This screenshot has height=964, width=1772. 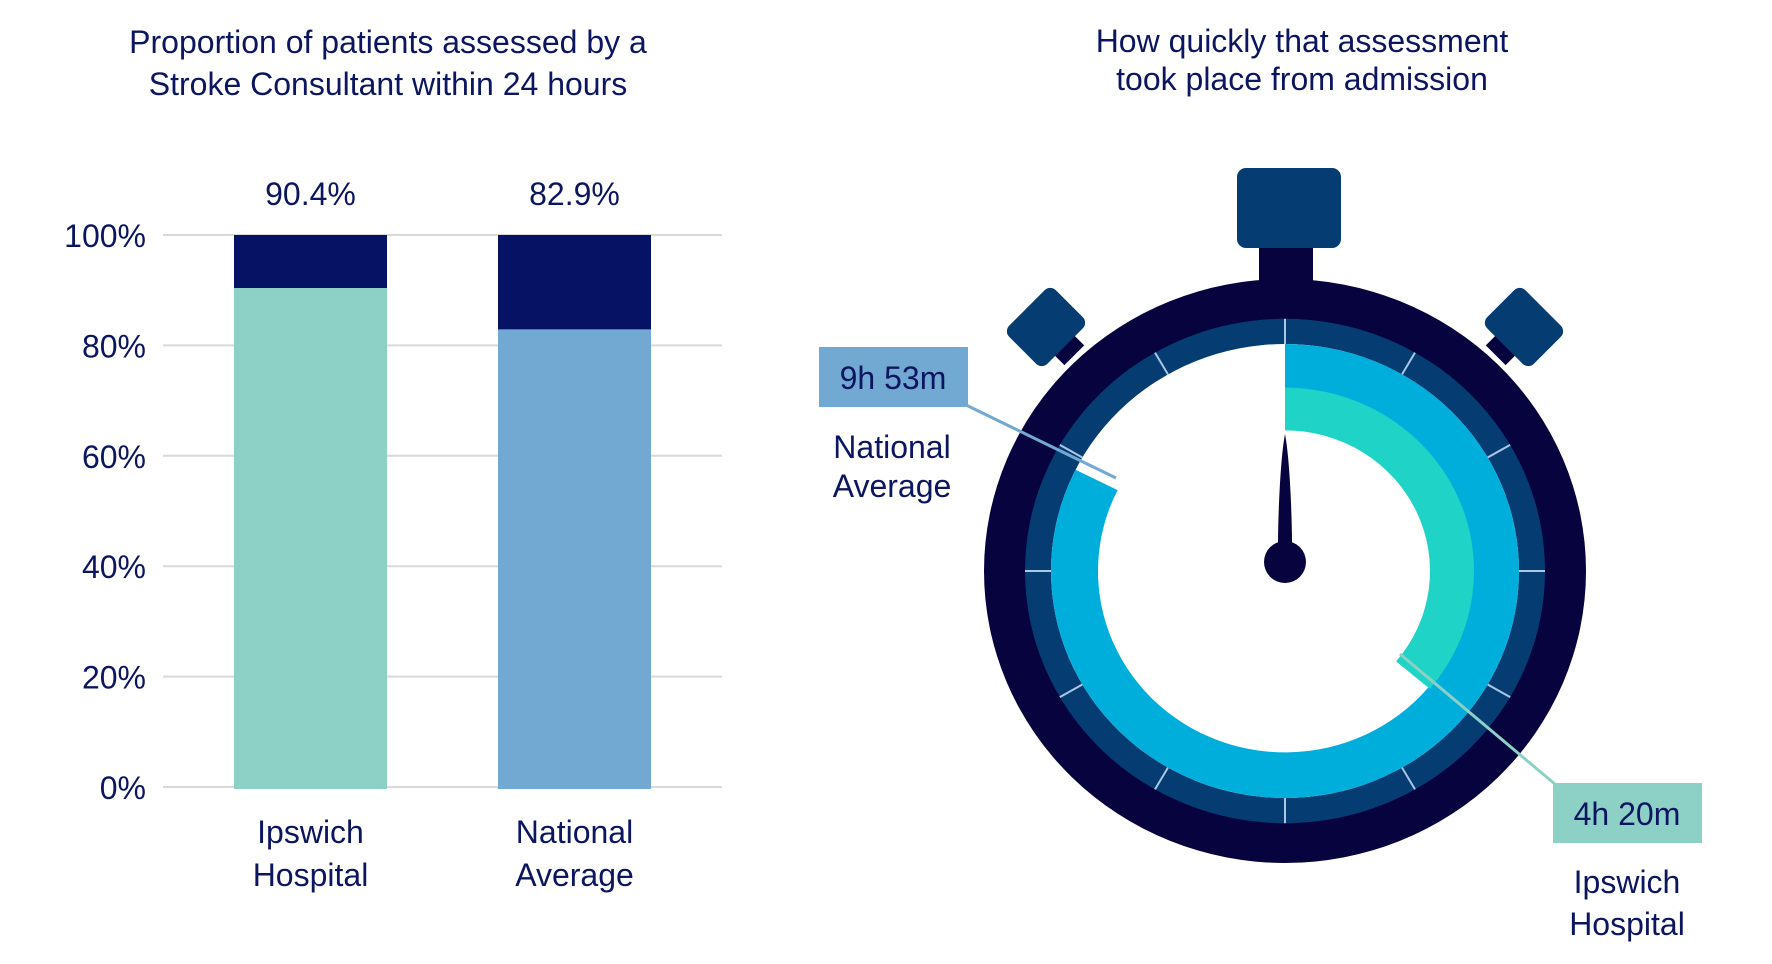 What do you see at coordinates (388, 84) in the screenshot?
I see `bar-chart-title-line-2: Stroke Consultant within 24 hours` at bounding box center [388, 84].